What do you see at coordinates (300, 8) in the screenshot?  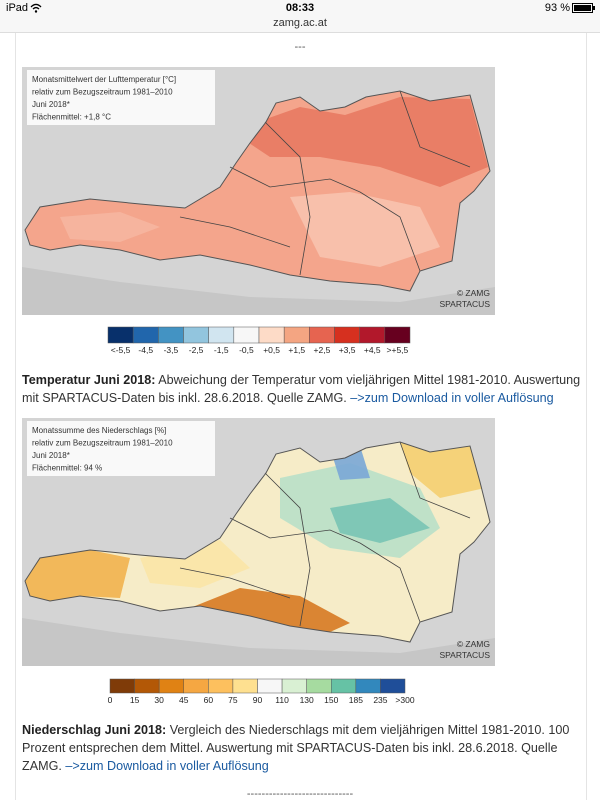 I see `clock: 08:33` at bounding box center [300, 8].